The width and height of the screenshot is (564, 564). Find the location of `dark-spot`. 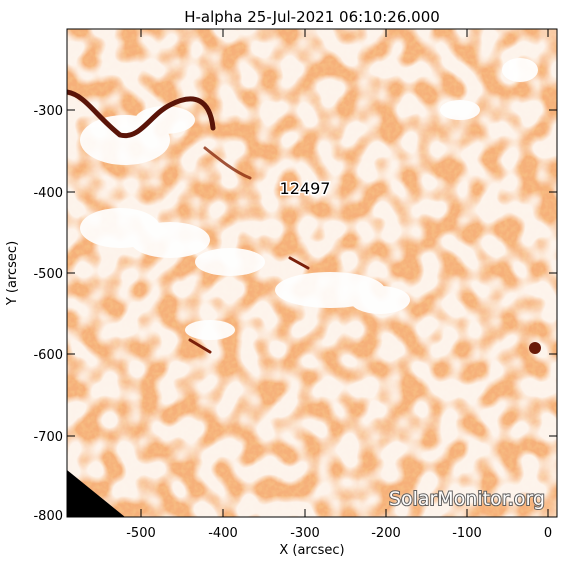

dark-spot is located at coordinates (535, 348).